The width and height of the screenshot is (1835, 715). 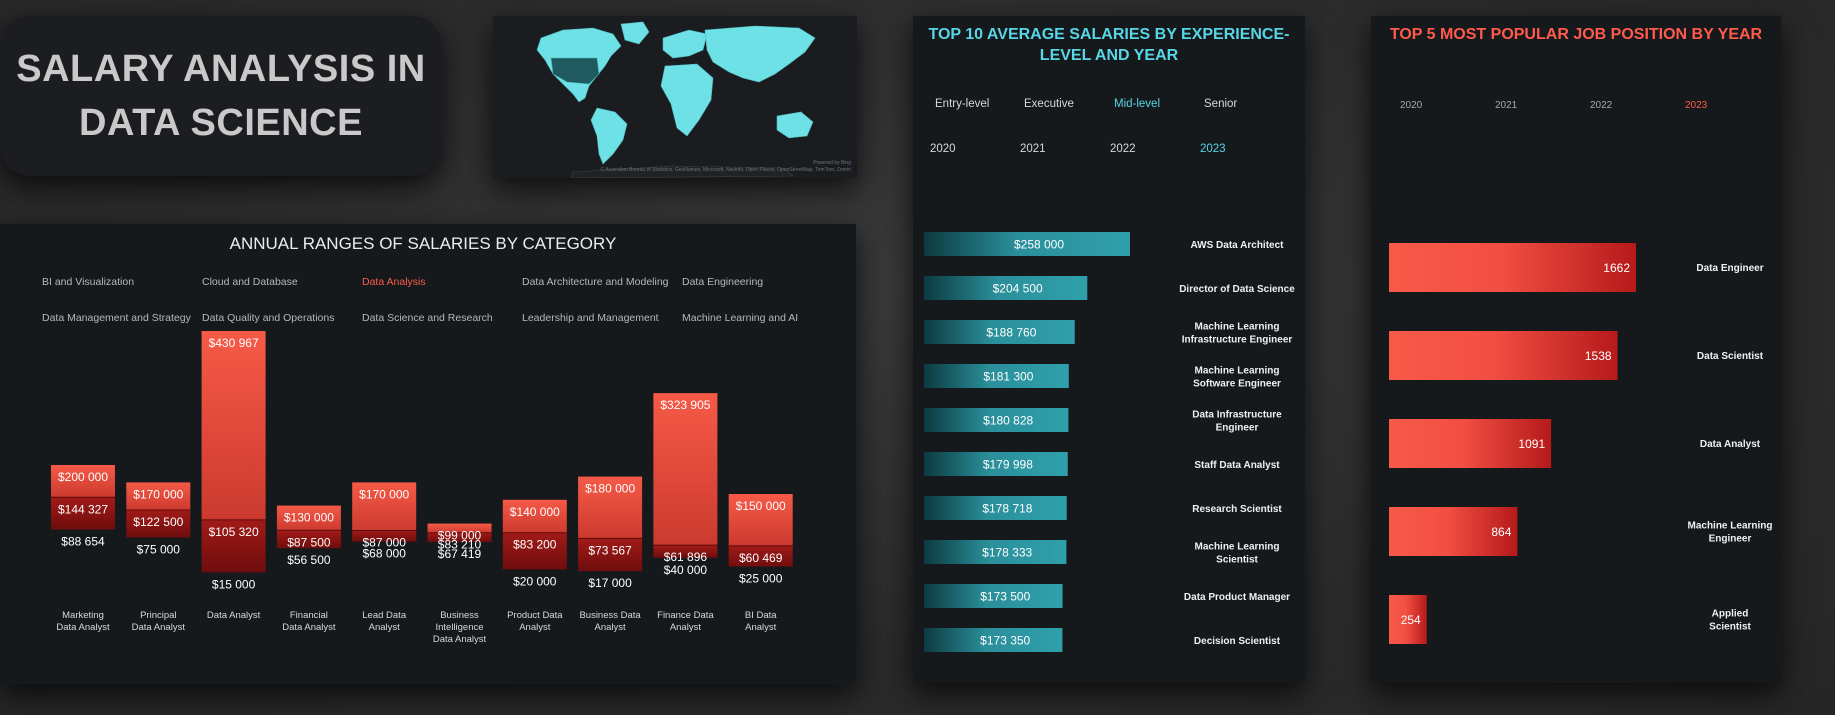 What do you see at coordinates (1503, 355) in the screenshot?
I see `job-bar-data-scientist` at bounding box center [1503, 355].